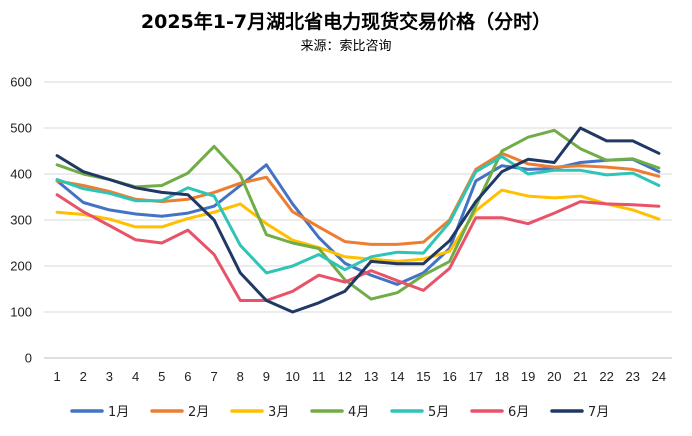 This screenshot has width=692, height=436. I want to click on legend-label: 7月, so click(598, 412).